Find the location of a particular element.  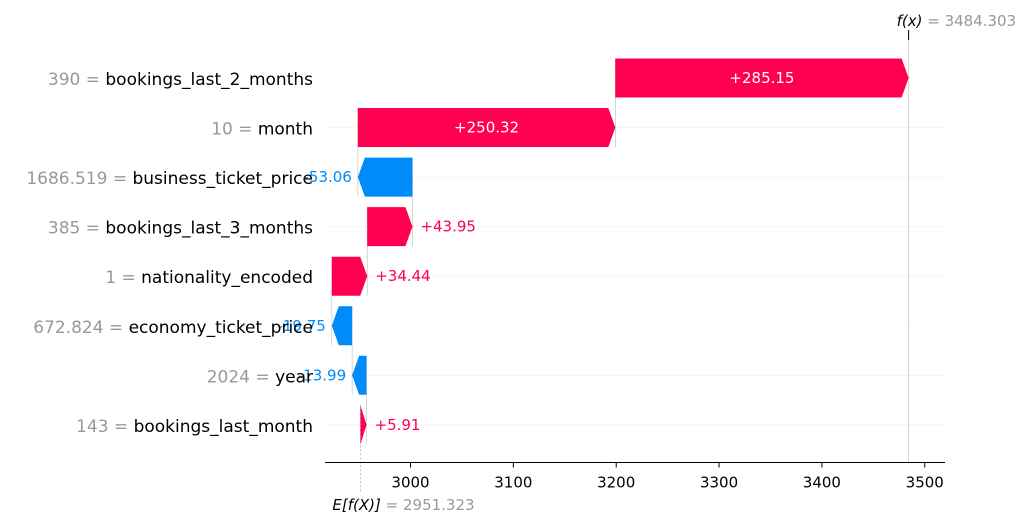

feature-label-nationality_encoded: 1 = nationality_encoded is located at coordinates (209, 278).